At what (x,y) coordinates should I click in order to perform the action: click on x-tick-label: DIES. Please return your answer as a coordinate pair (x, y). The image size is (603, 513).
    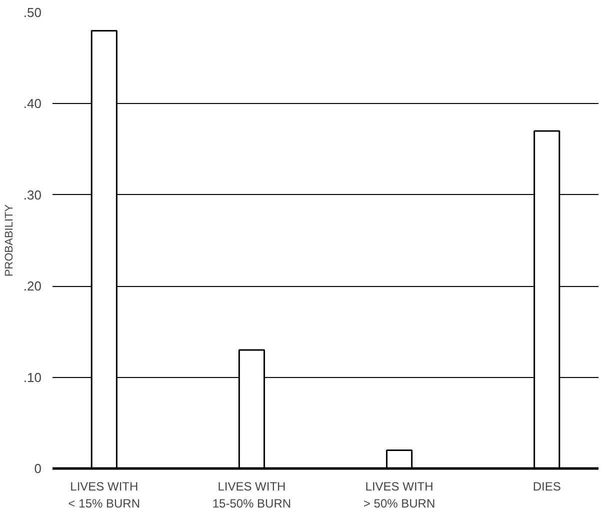
    Looking at the image, I should click on (546, 487).